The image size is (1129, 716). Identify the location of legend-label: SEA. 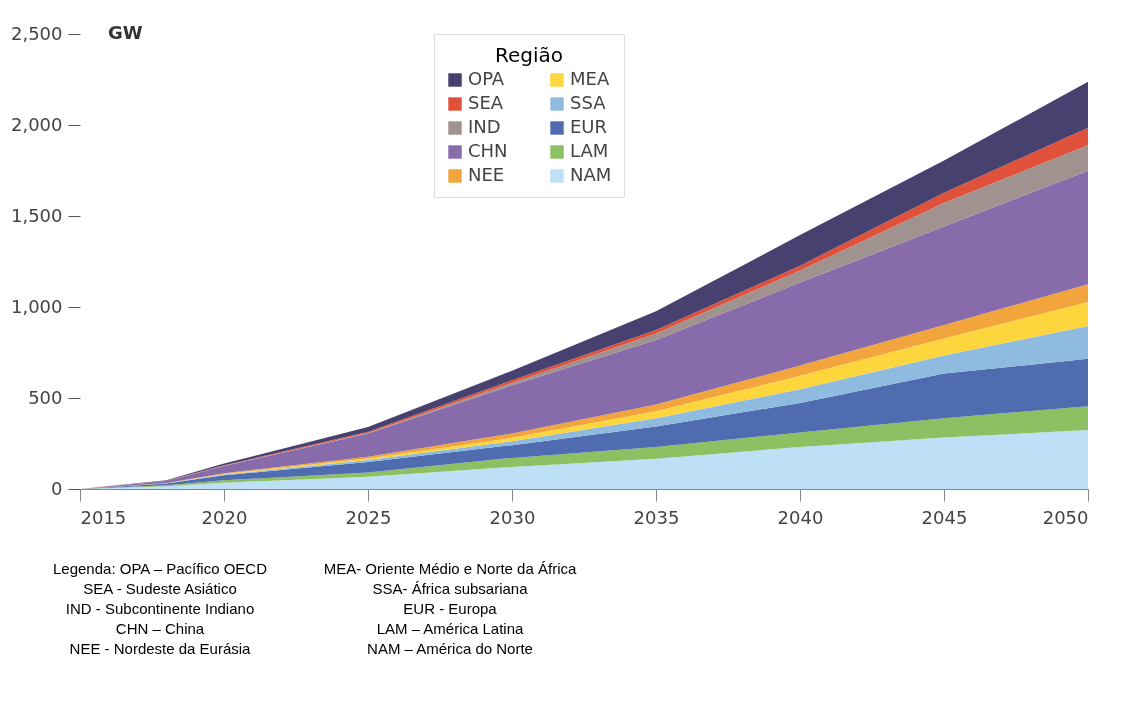
(486, 102).